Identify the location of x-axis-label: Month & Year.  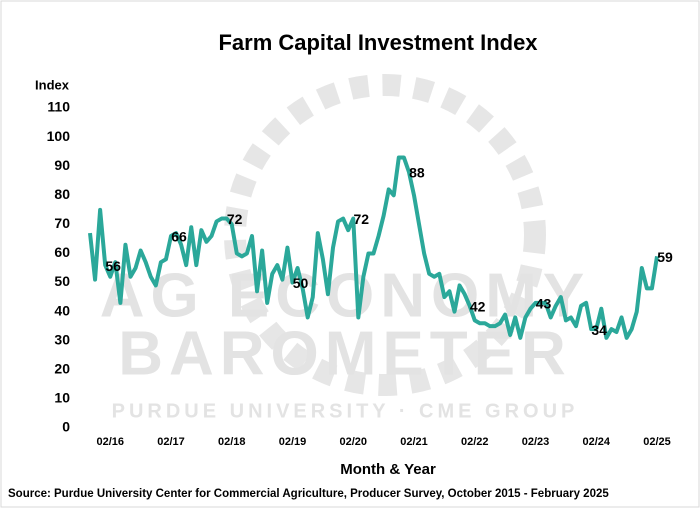
(388, 469).